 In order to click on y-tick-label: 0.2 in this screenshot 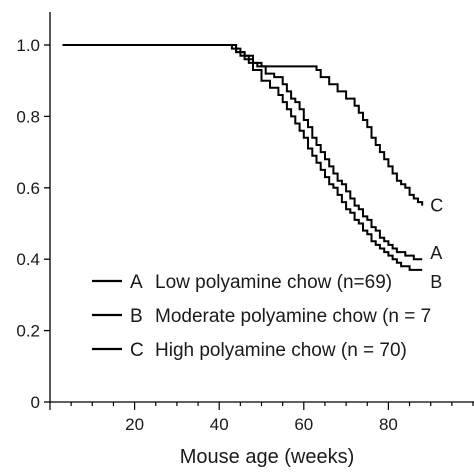, I will do `click(28, 331)`.